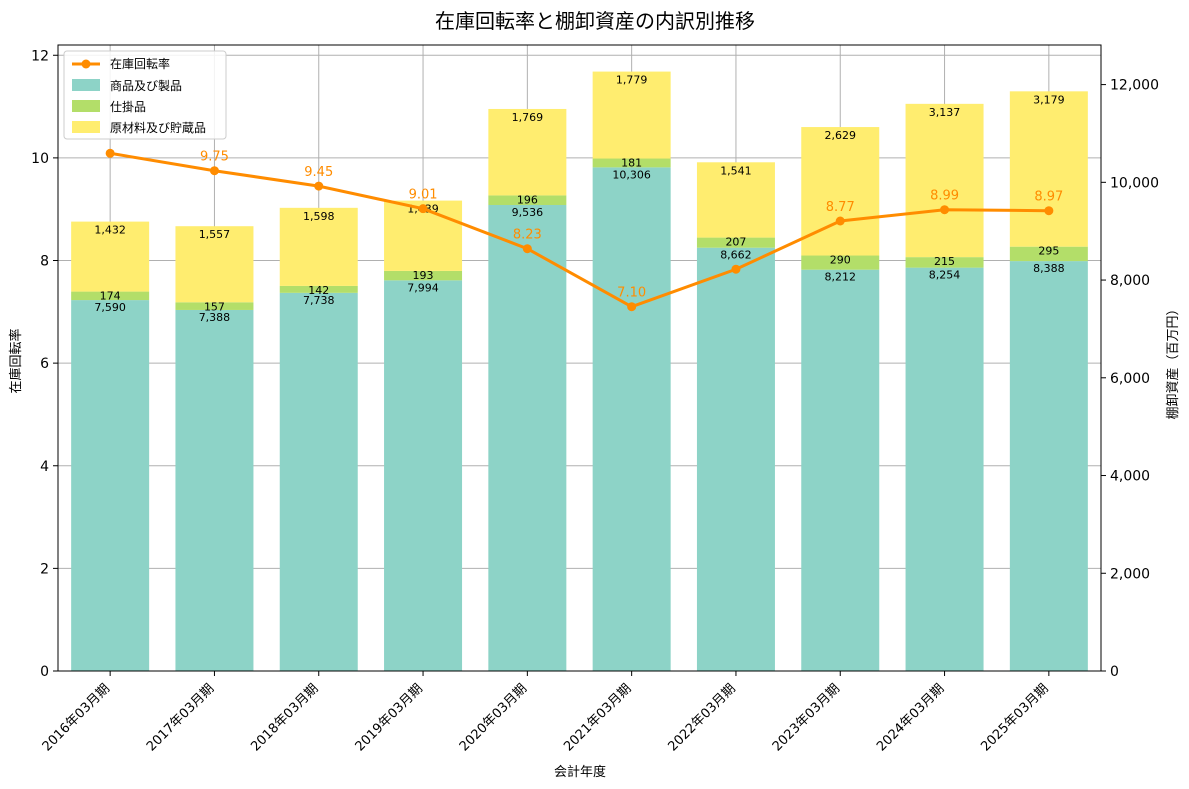 This screenshot has height=789, width=1189. What do you see at coordinates (944, 196) in the screenshot?
I see `turnover-label: 8.99` at bounding box center [944, 196].